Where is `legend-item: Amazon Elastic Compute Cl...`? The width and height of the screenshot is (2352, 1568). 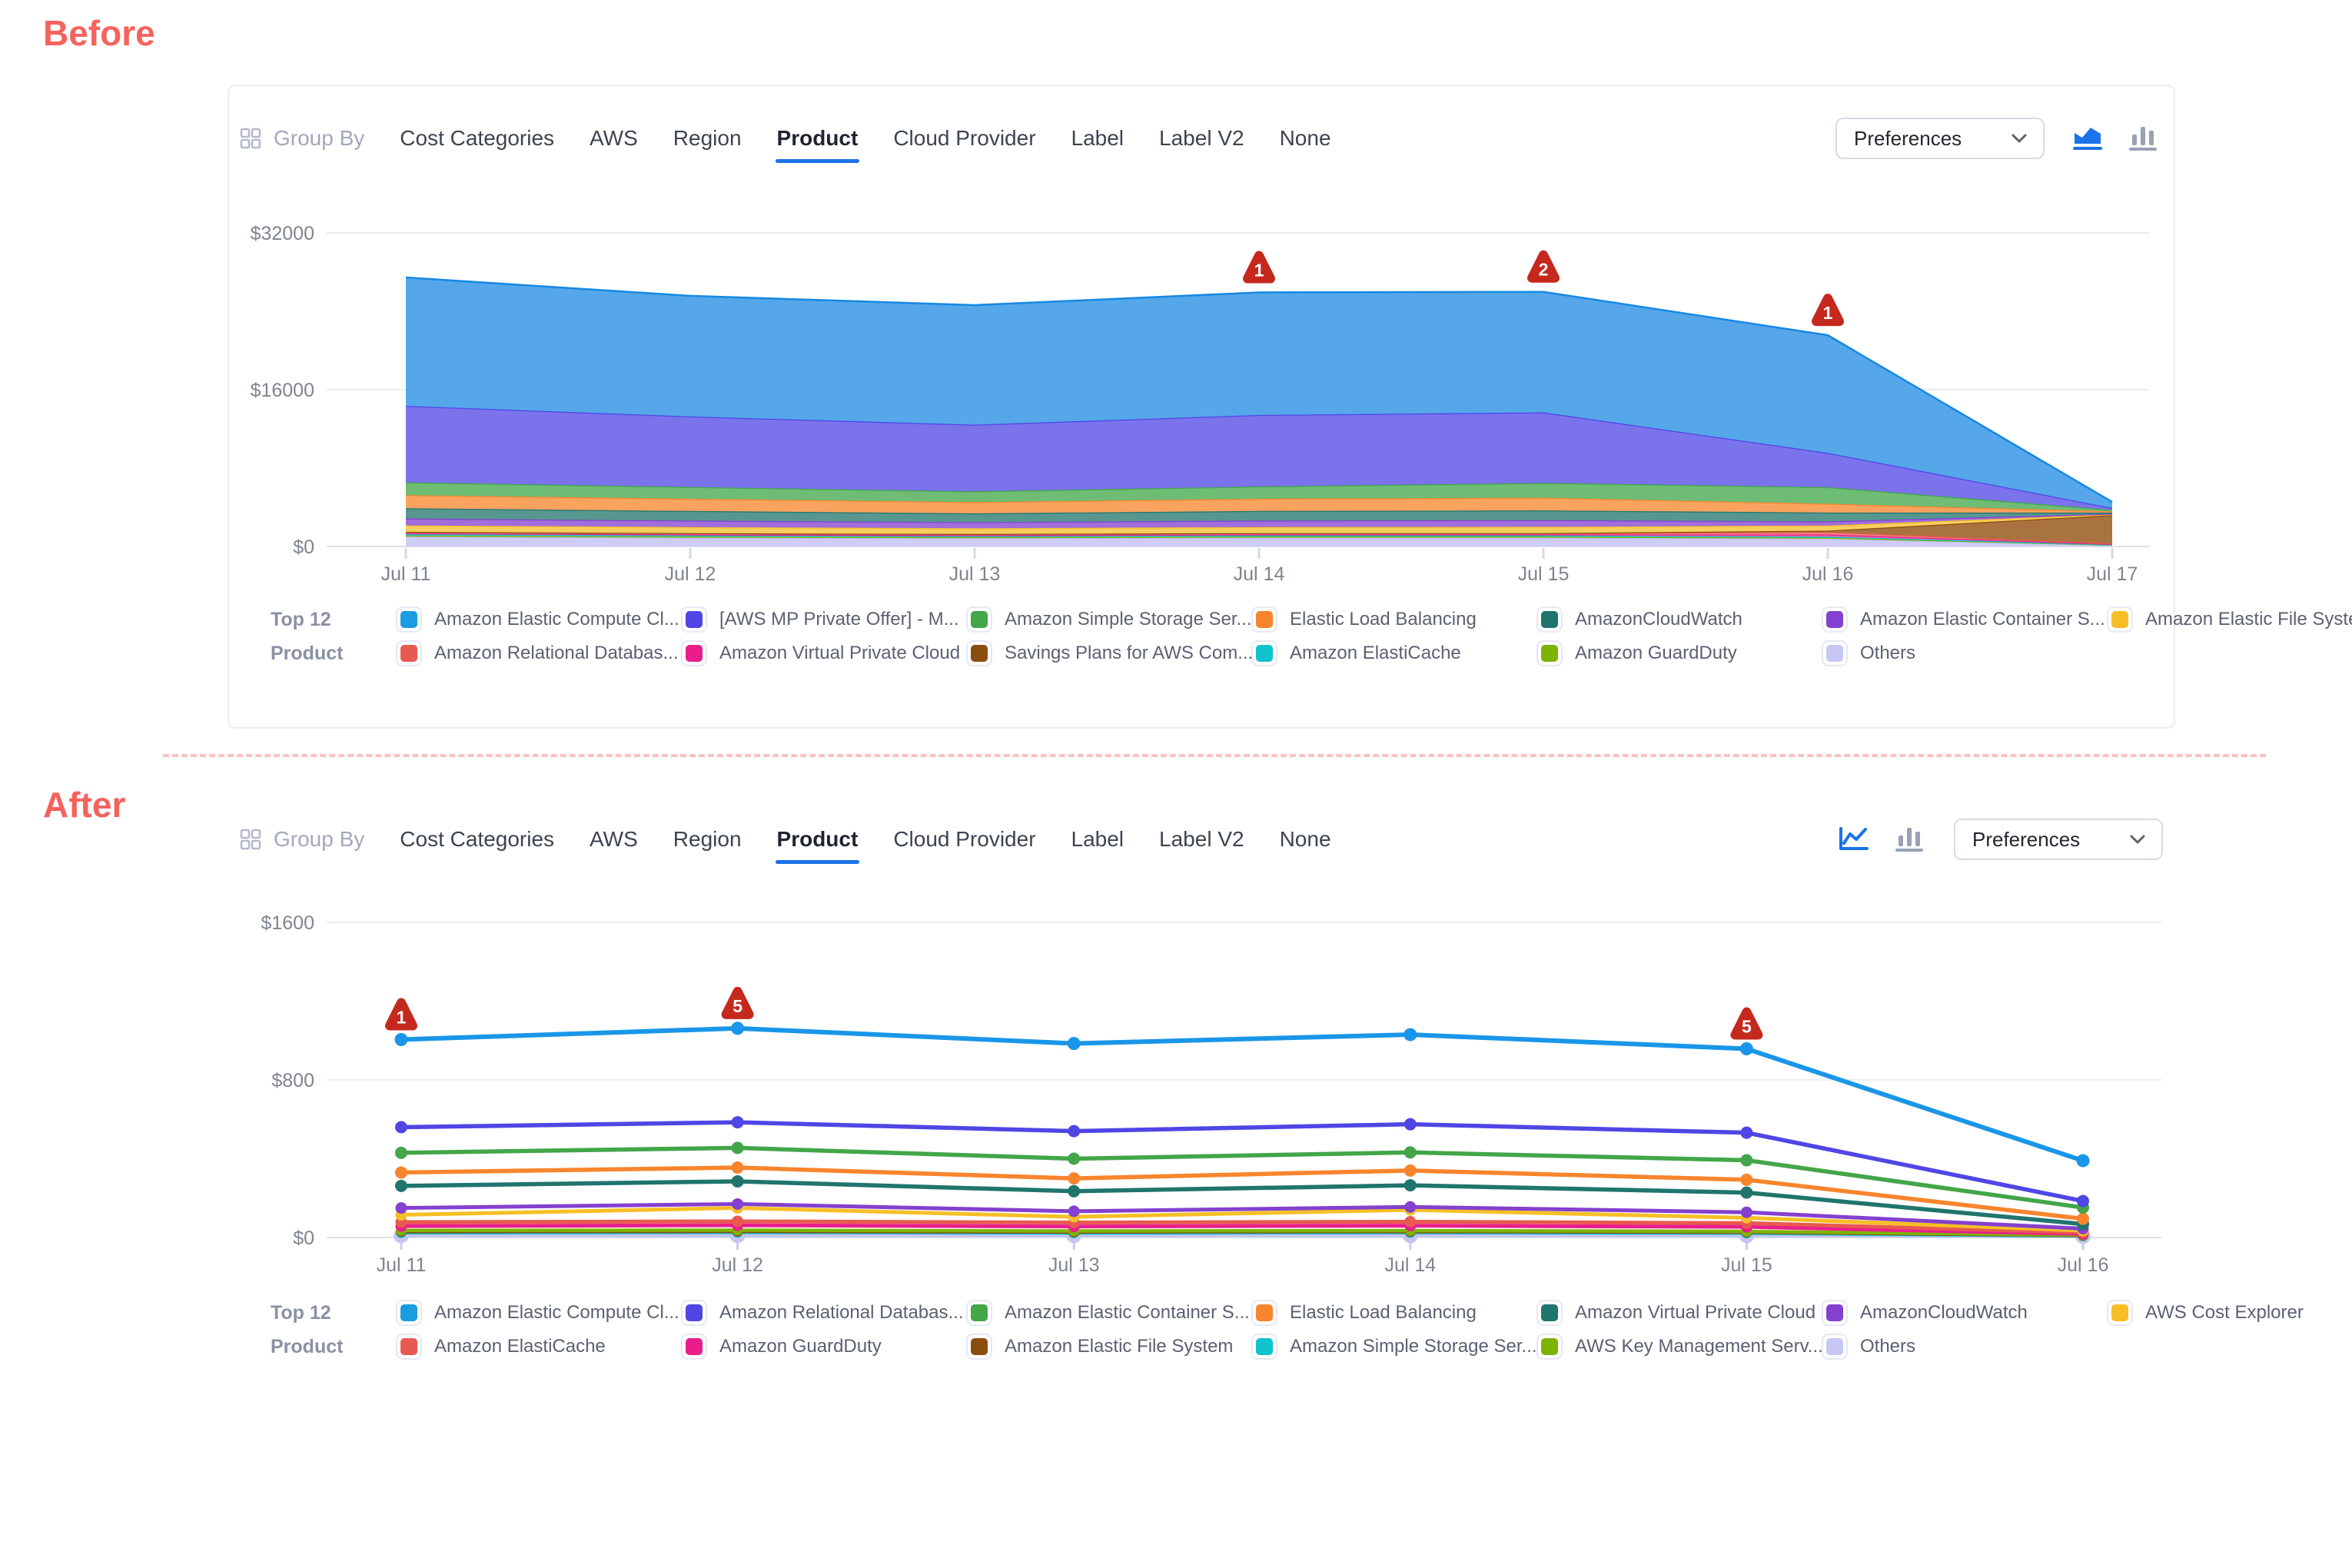 legend-item: Amazon Elastic Compute Cl... is located at coordinates (538, 619).